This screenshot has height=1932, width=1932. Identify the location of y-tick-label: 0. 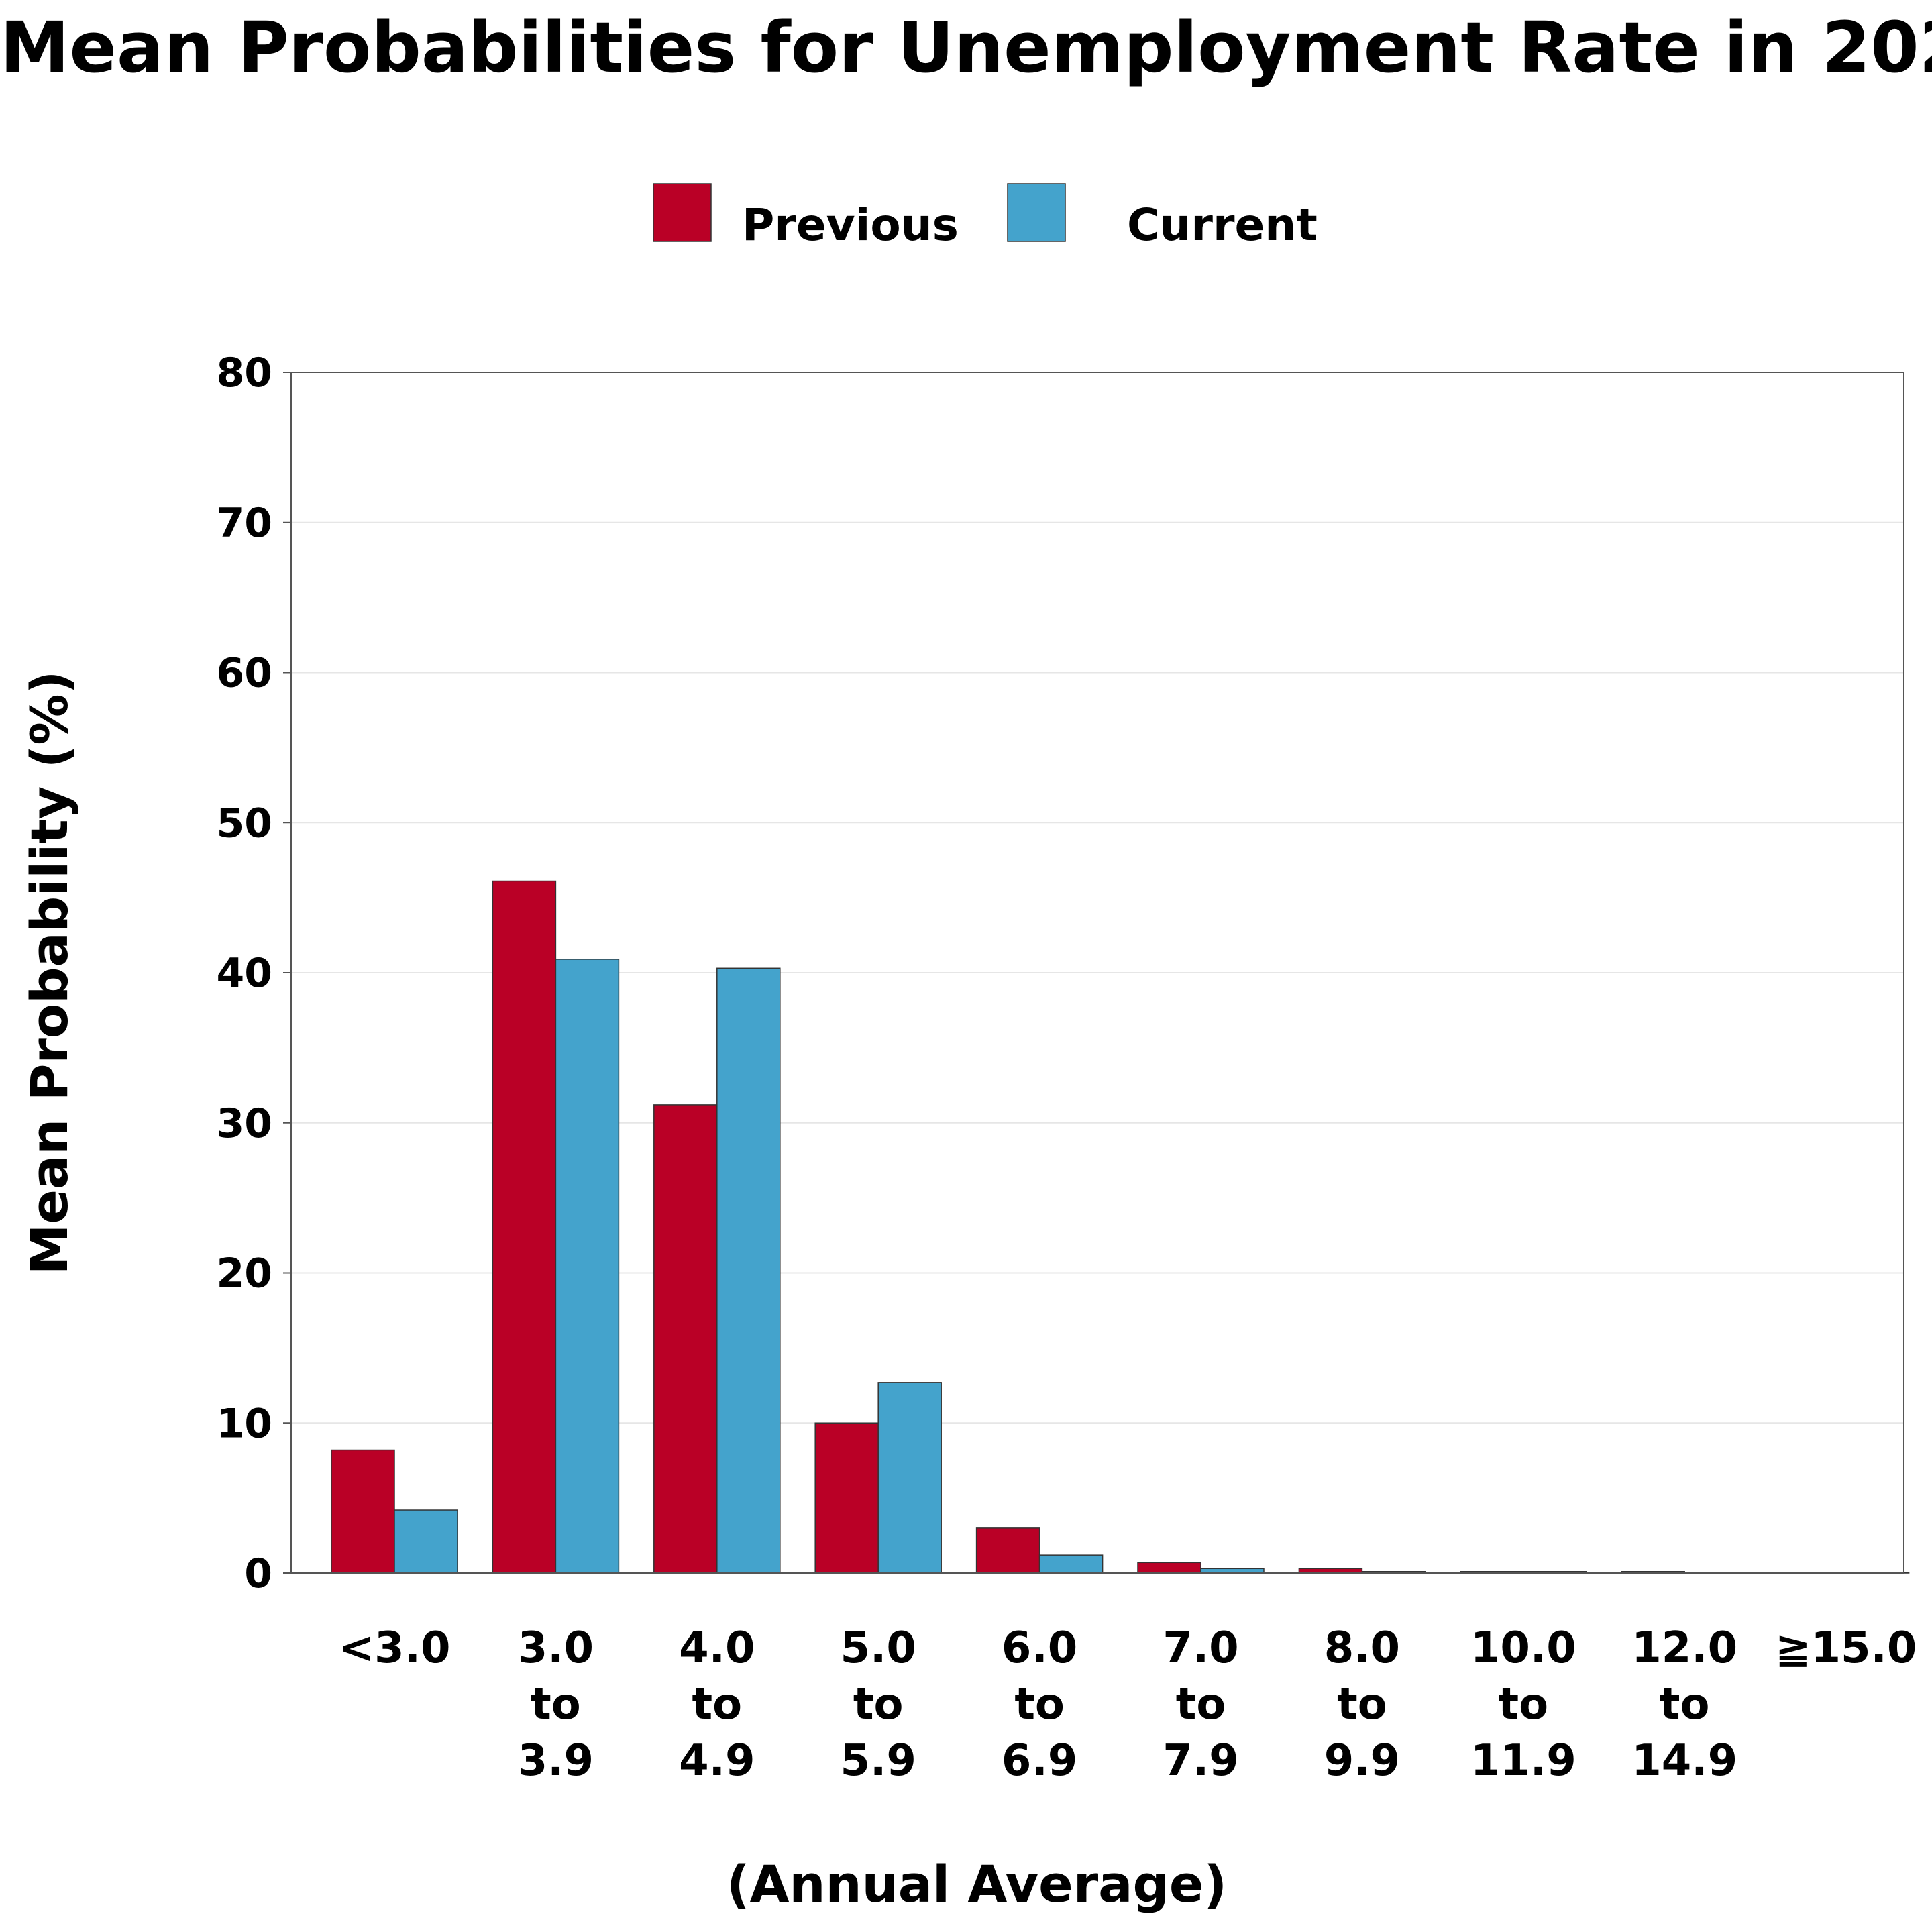
(258, 1573).